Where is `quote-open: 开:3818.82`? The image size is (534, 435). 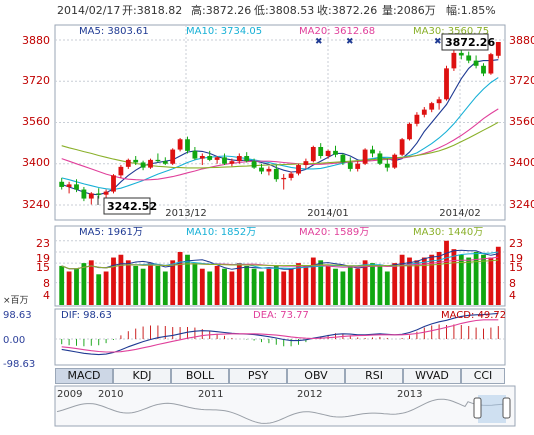 quote-open: 开:3818.82 is located at coordinates (152, 10).